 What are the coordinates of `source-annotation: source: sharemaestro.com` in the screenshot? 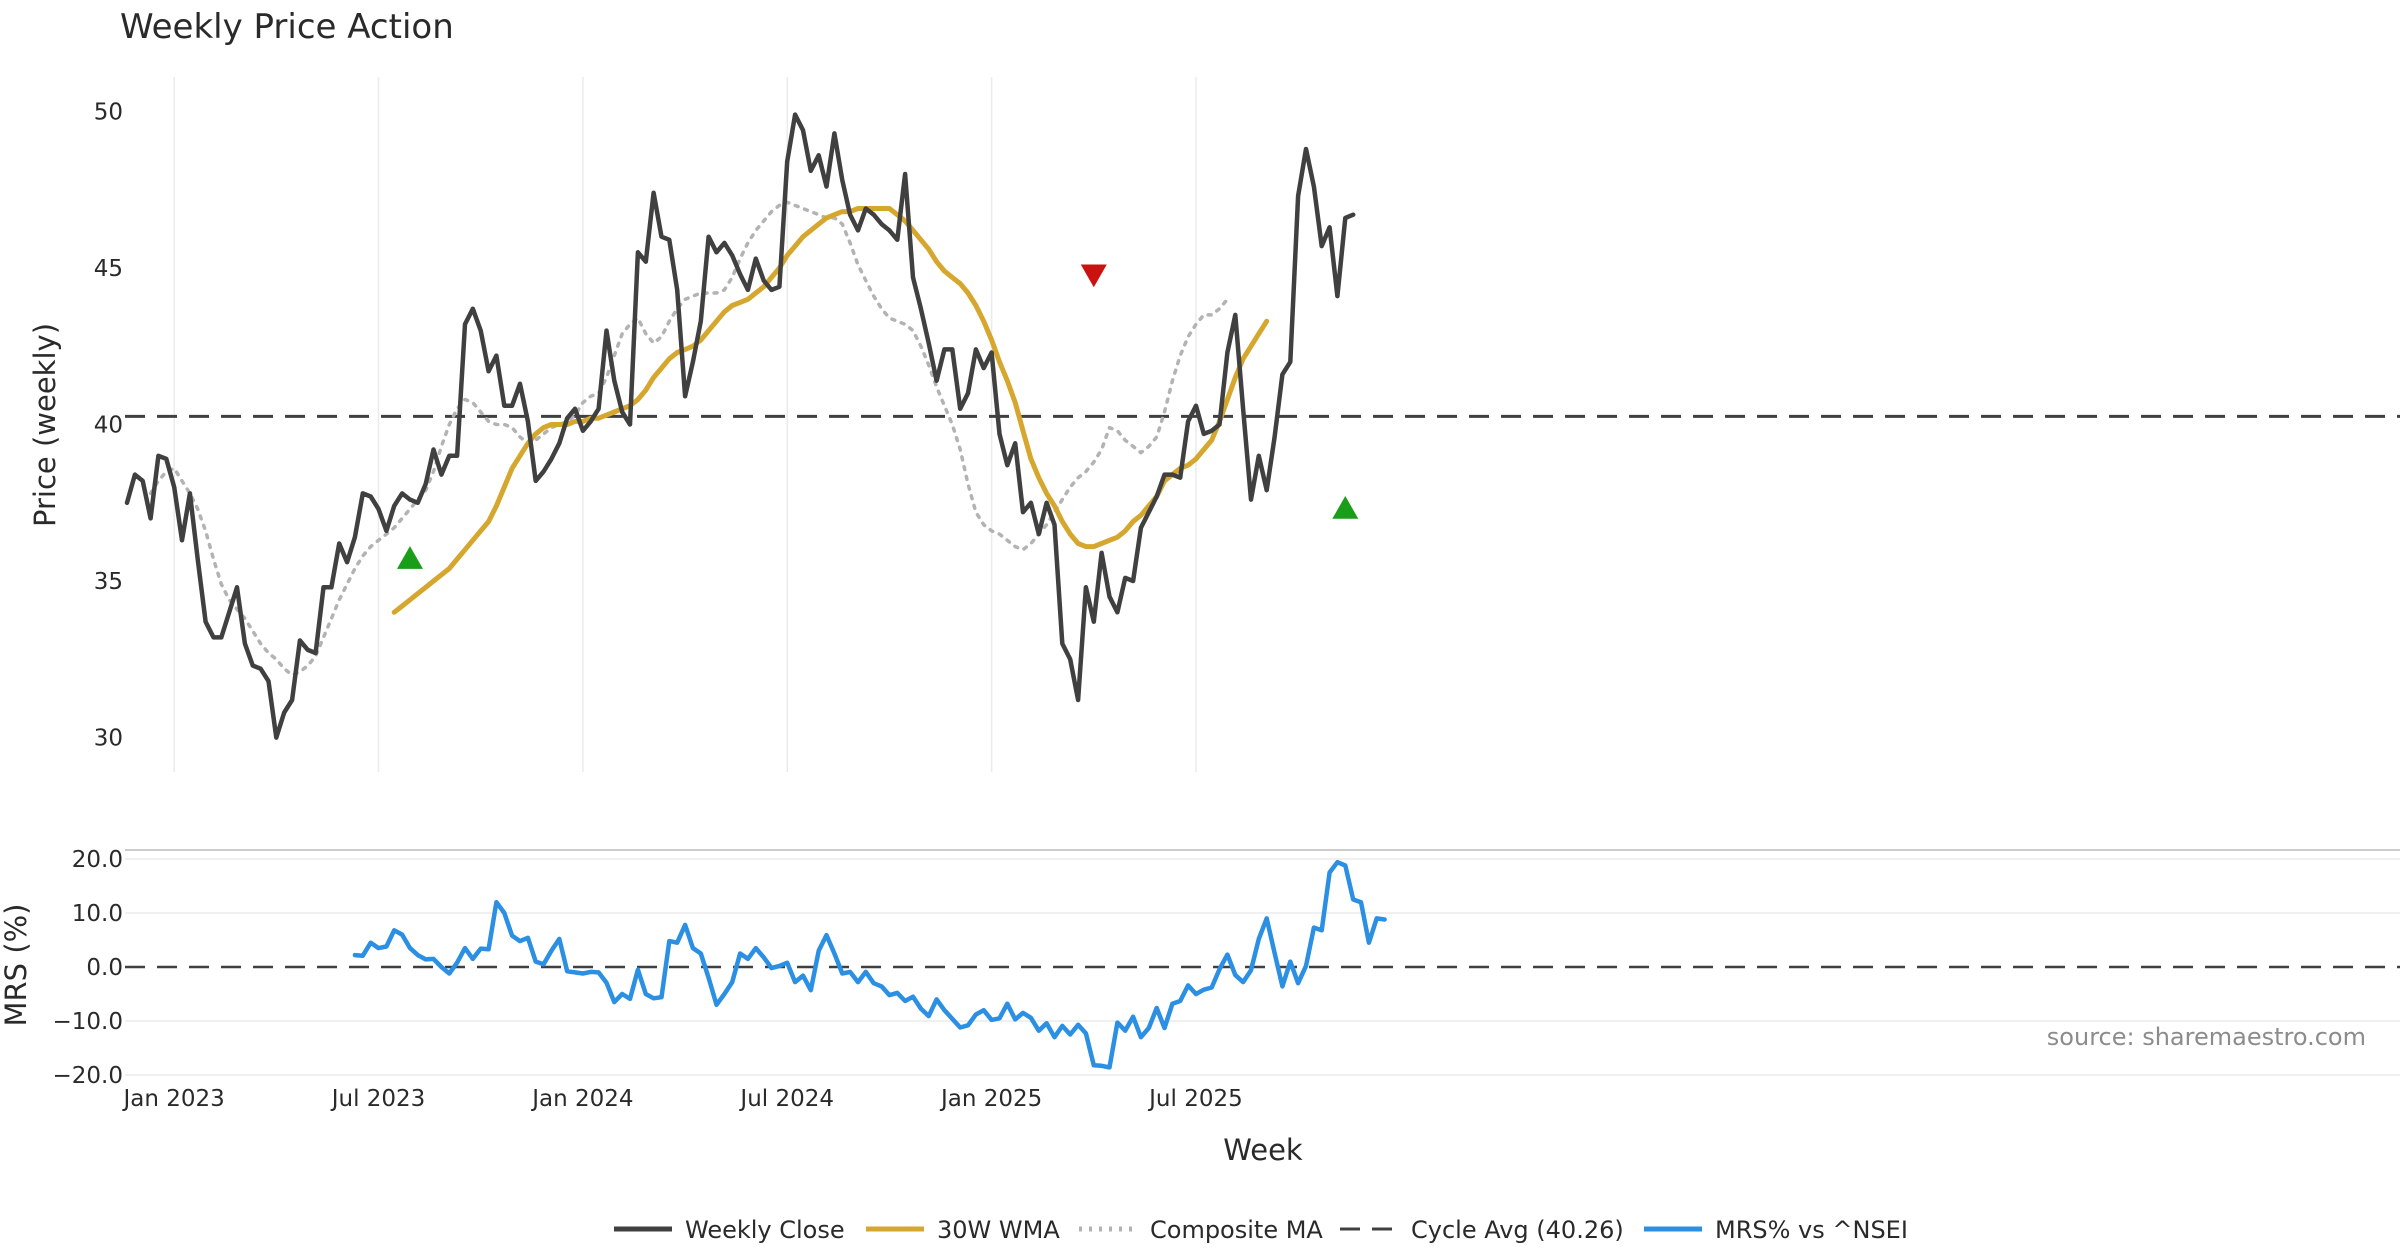 It's located at (2206, 1037).